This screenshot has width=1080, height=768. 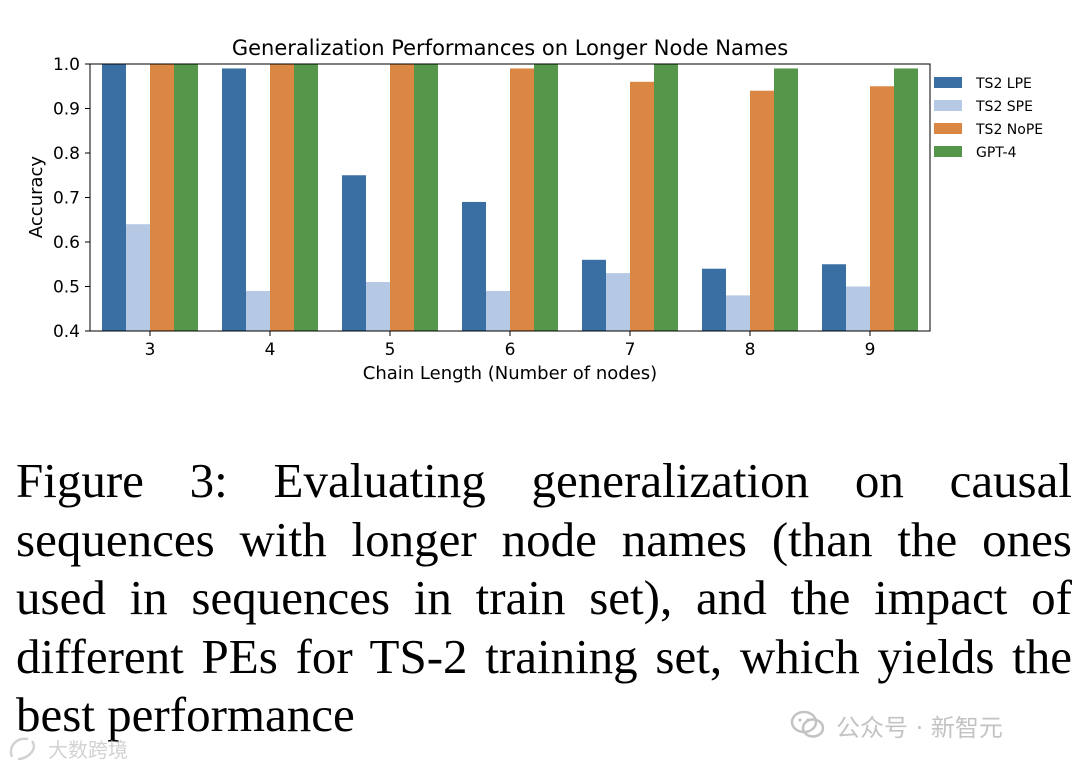 What do you see at coordinates (1009, 130) in the screenshot?
I see `legend-label: TS2 NoPE` at bounding box center [1009, 130].